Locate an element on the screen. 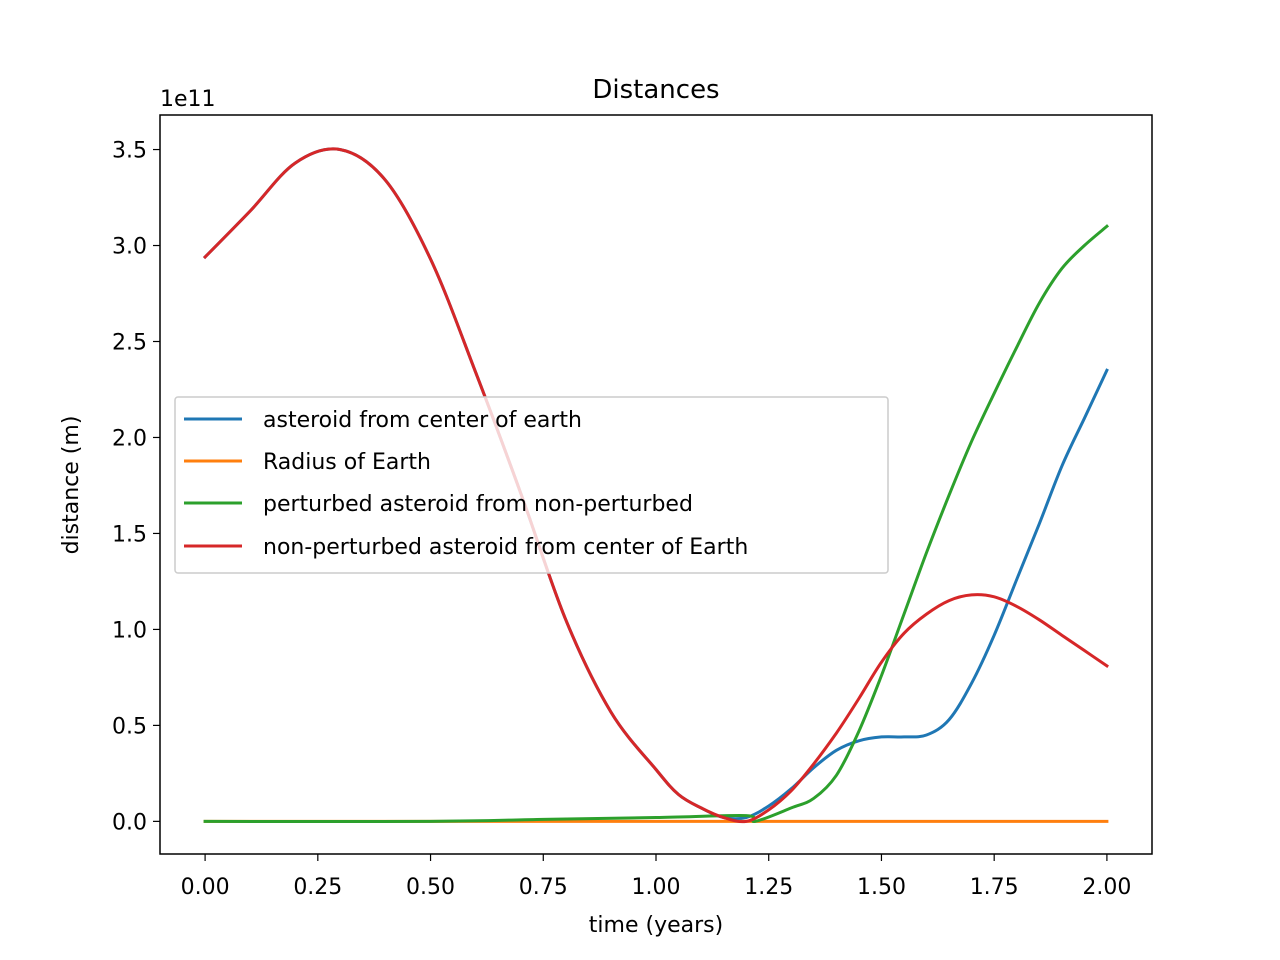  y-tick-label: 0.0 is located at coordinates (129, 822).